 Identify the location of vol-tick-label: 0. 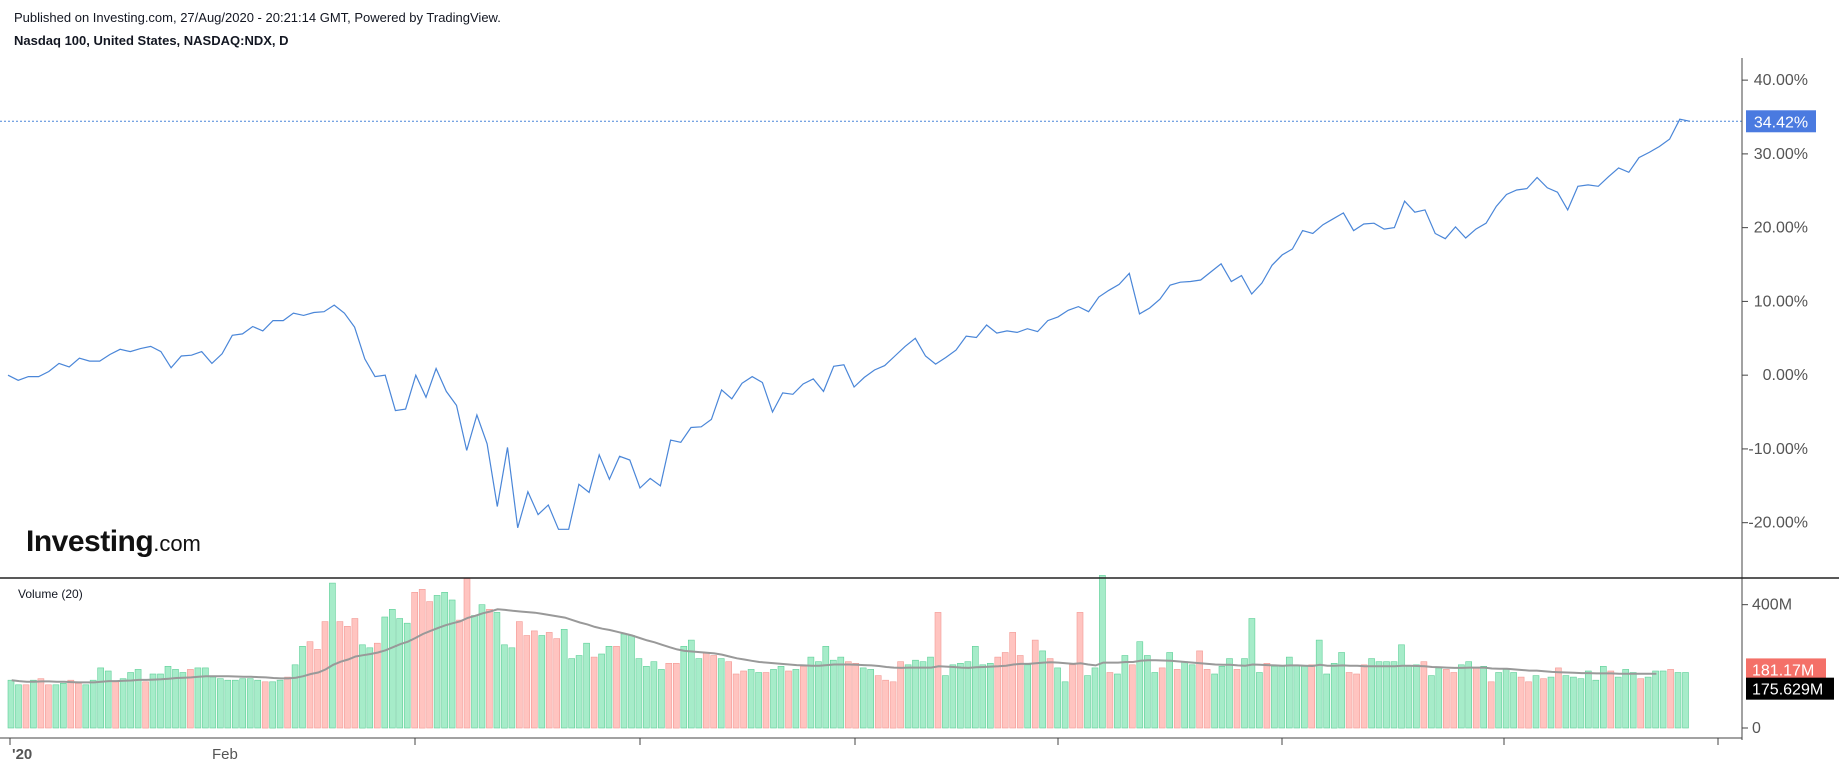
(1756, 728).